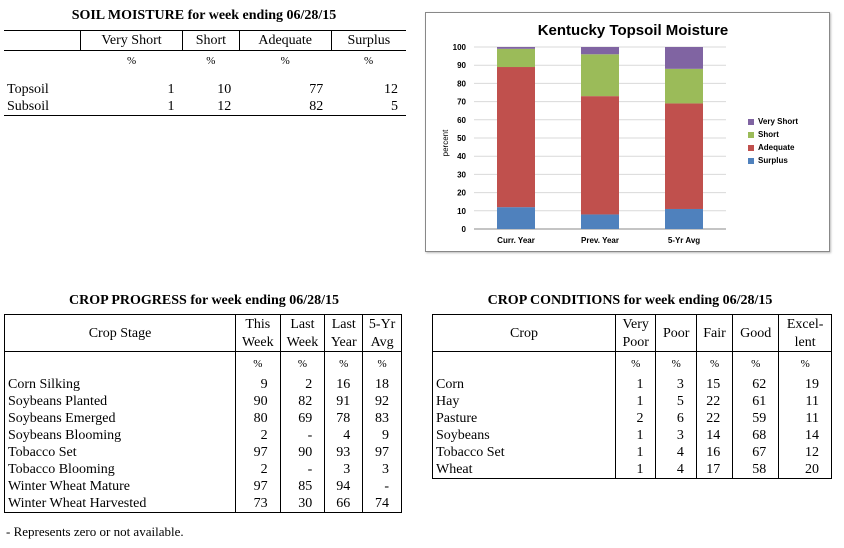 The width and height of the screenshot is (844, 548). Describe the element at coordinates (203, 469) in the screenshot. I see `table-row: Tobacco Blooming 2-3 3` at that location.